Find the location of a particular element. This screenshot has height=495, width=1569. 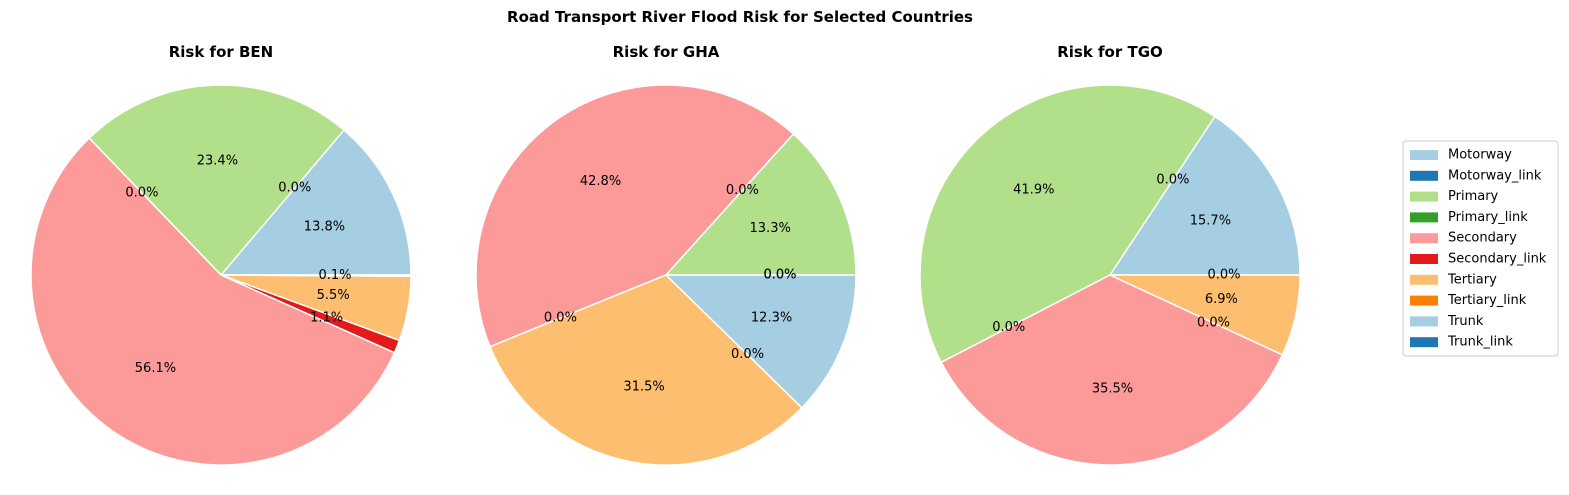

pie-label-tertiary: 31.5% is located at coordinates (643, 386).